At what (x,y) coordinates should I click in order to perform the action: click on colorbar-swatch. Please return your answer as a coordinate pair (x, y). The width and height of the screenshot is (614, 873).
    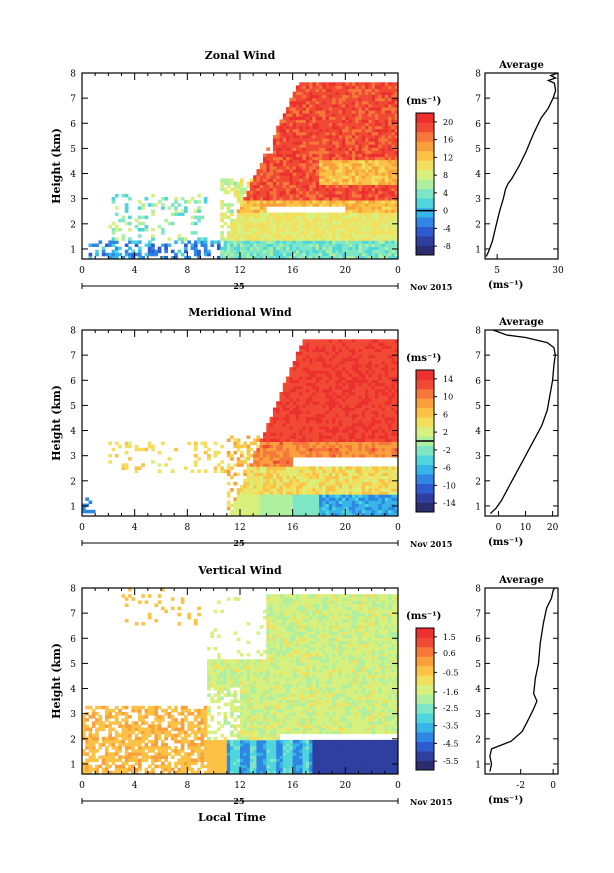
    Looking at the image, I should click on (425, 250).